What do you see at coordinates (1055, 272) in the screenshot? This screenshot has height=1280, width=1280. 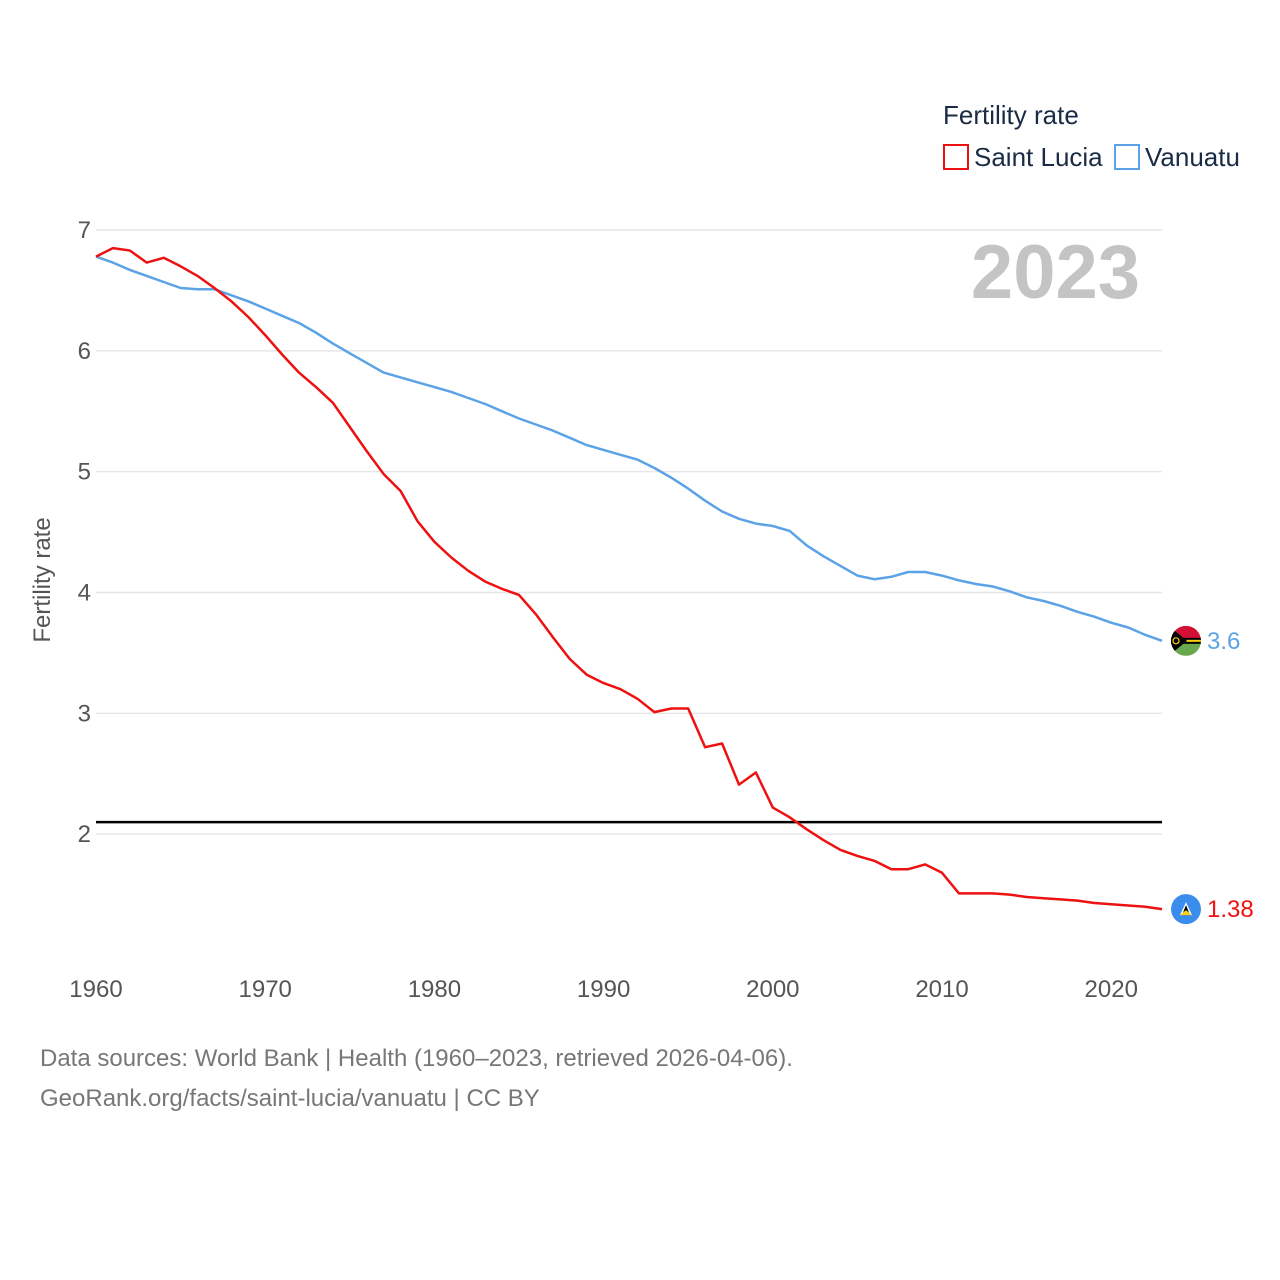 I see `year-watermark: 2023` at bounding box center [1055, 272].